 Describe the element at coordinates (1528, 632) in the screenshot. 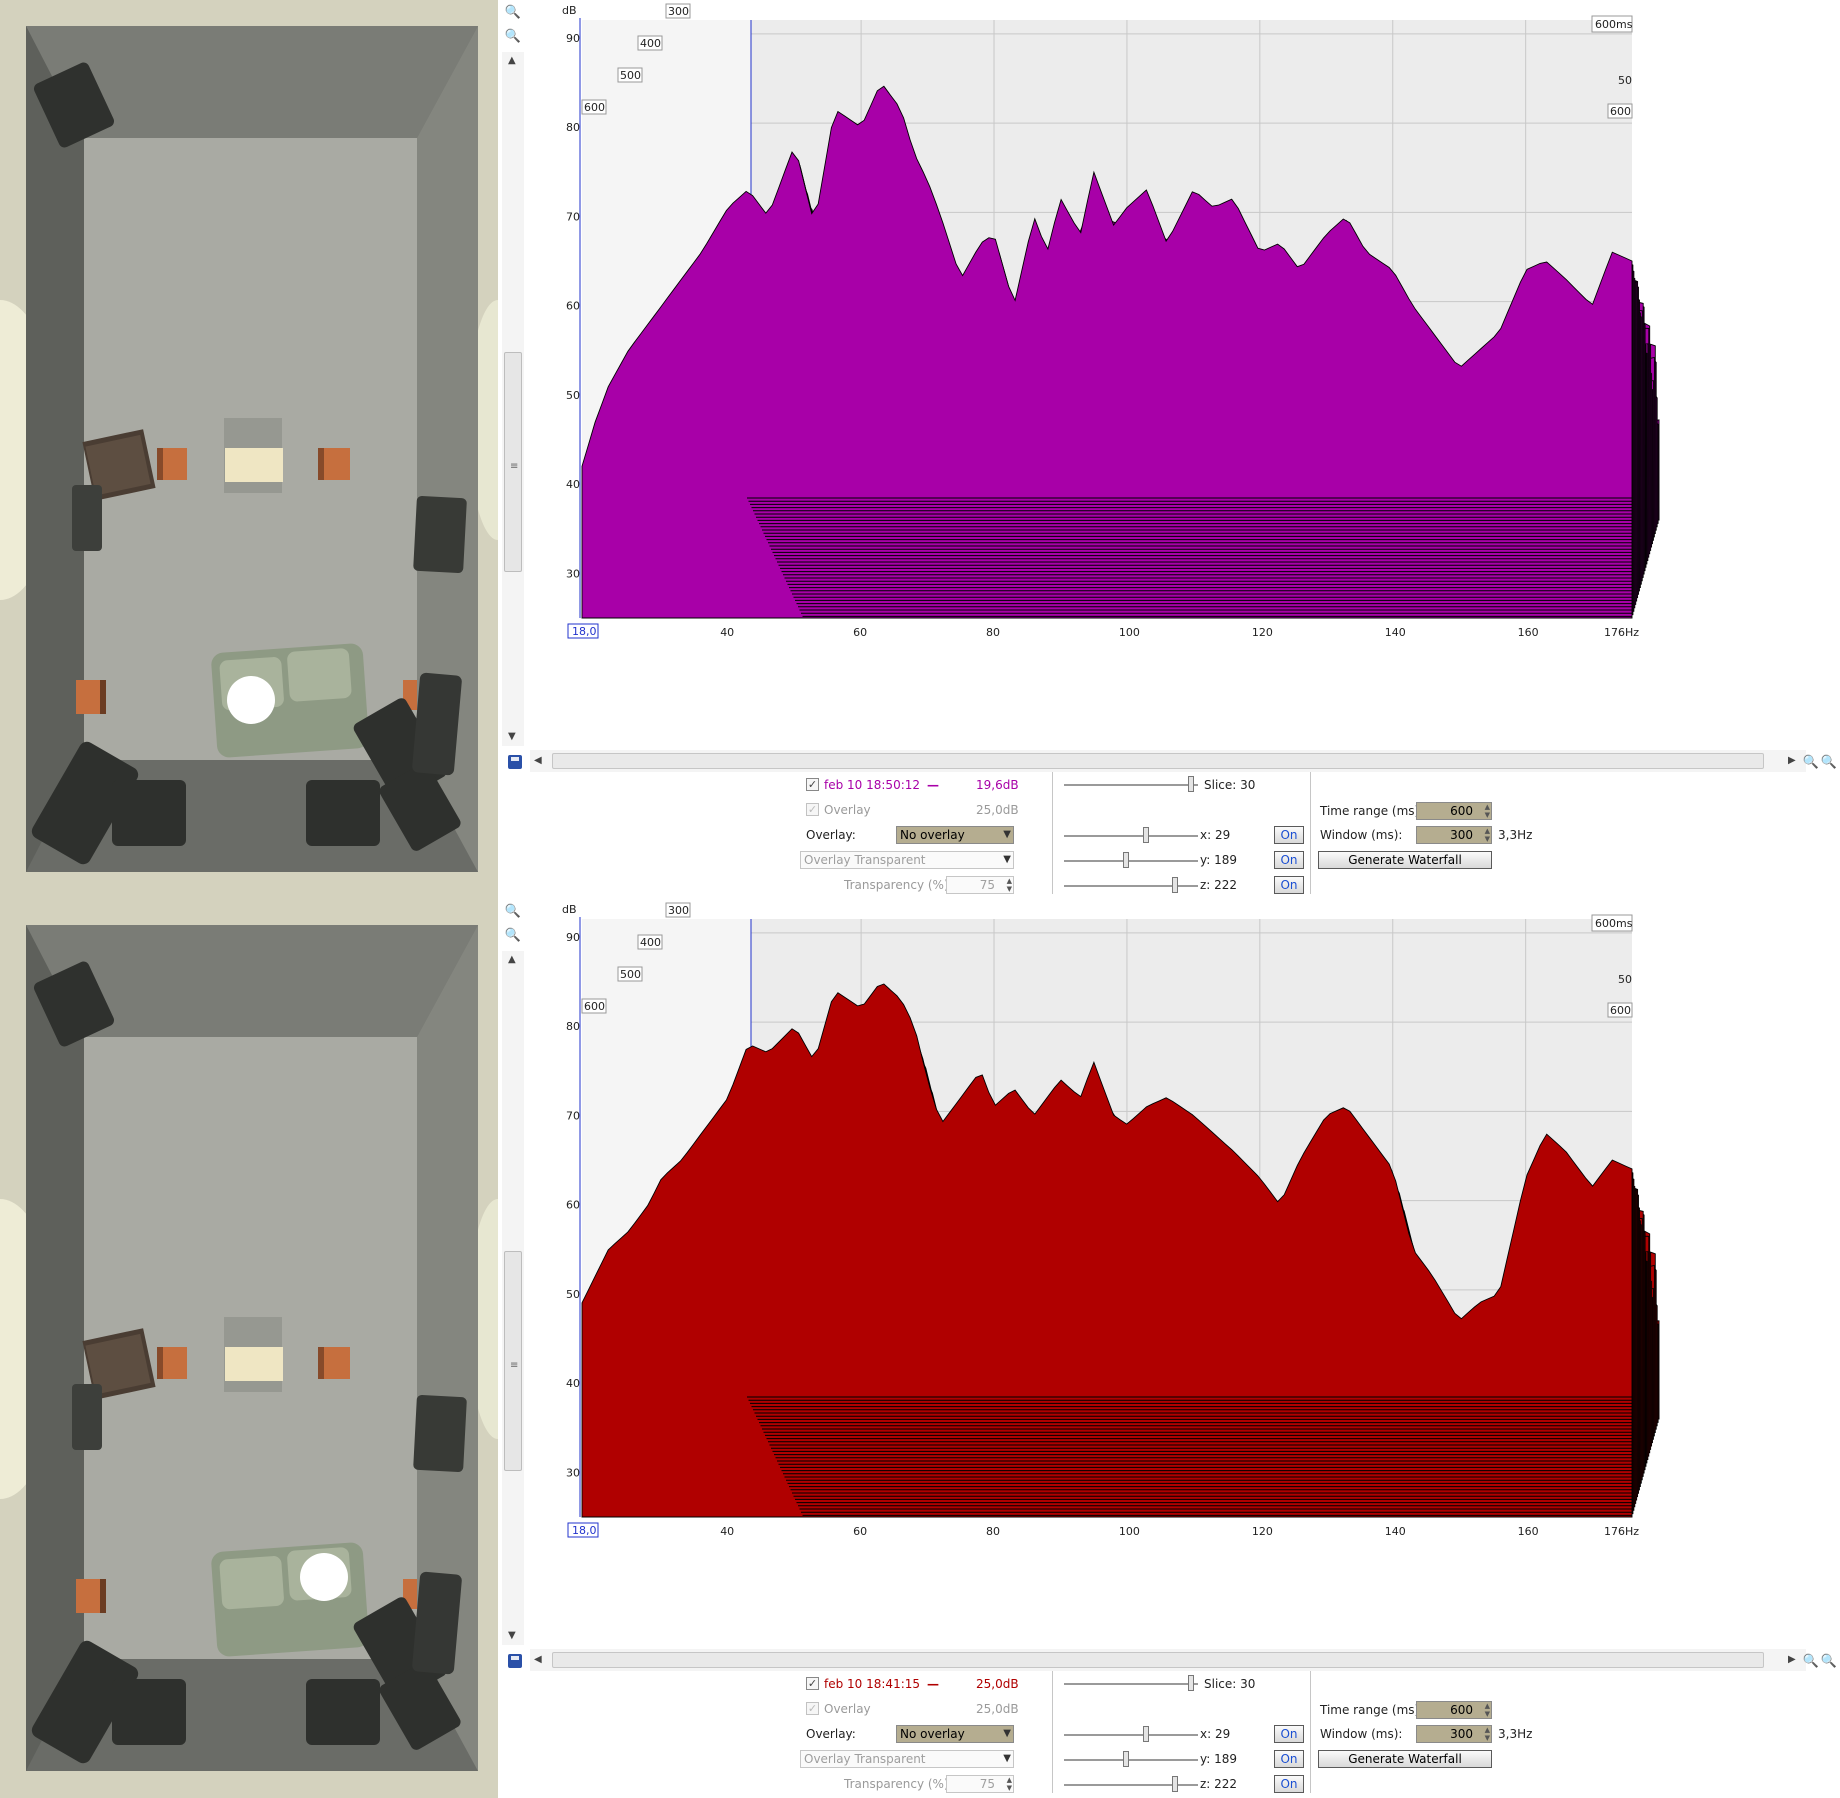

I see `x-tick-label: 160` at that location.